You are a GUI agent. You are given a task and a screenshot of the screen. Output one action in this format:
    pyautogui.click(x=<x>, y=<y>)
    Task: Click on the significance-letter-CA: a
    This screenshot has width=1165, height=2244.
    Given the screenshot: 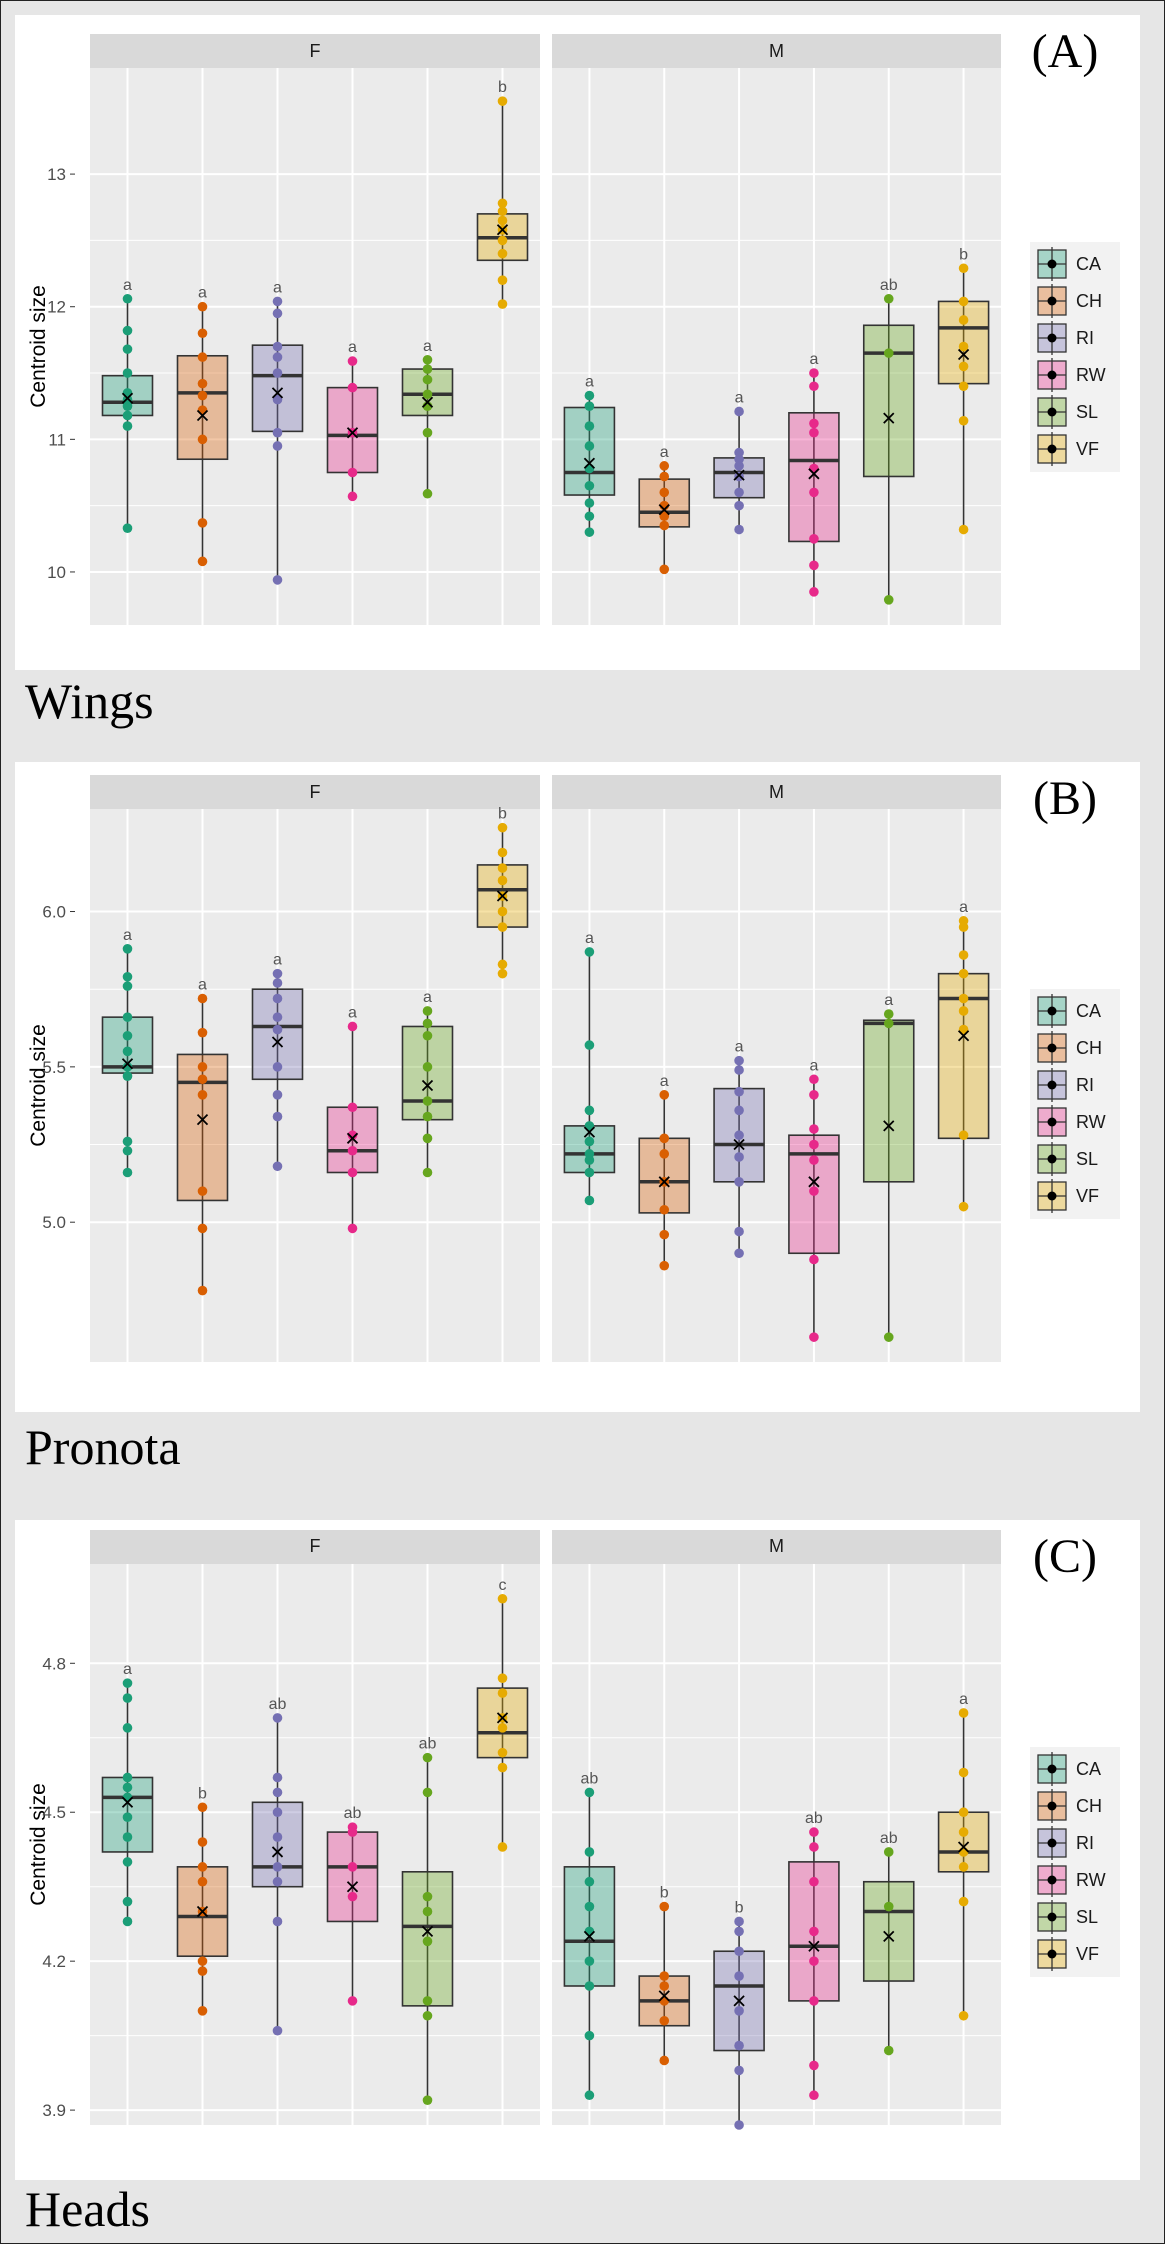 What is the action you would take?
    pyautogui.click(x=589, y=938)
    